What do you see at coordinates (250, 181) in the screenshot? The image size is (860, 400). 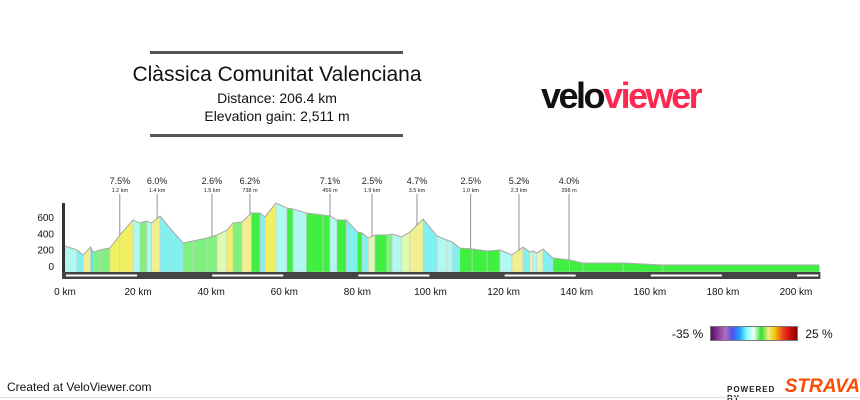 I see `climb-gradient-label: 6.2%` at bounding box center [250, 181].